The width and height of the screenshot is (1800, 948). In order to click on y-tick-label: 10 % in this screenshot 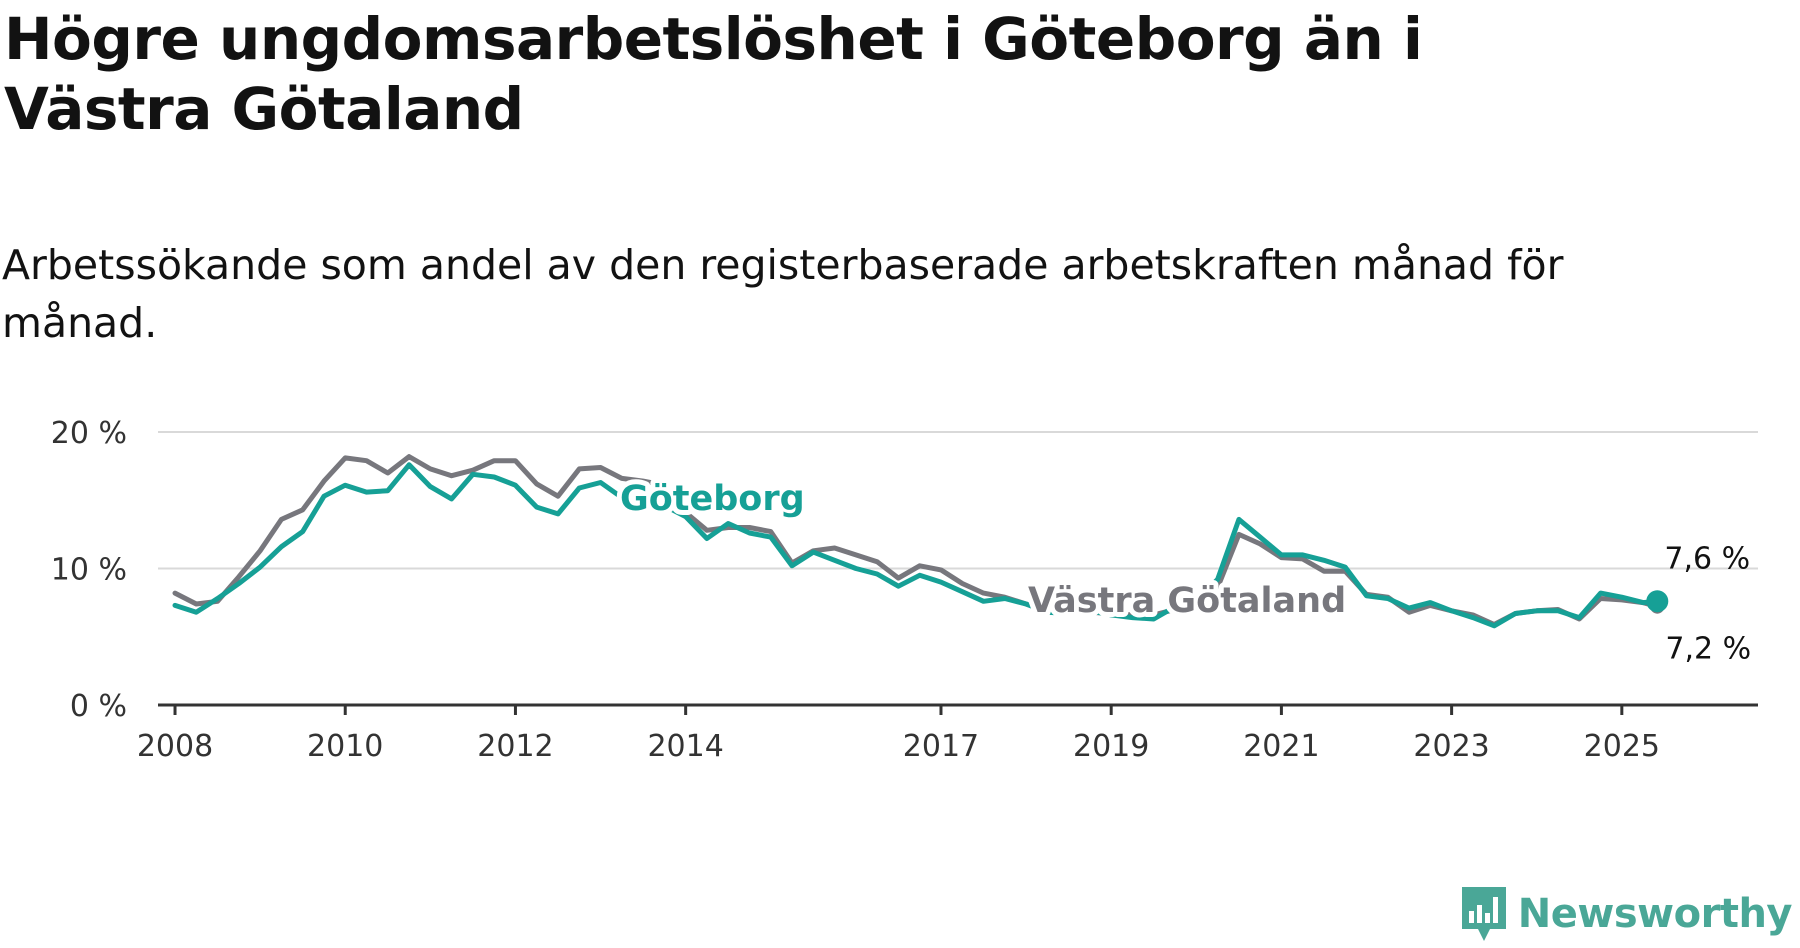, I will do `click(89, 570)`.